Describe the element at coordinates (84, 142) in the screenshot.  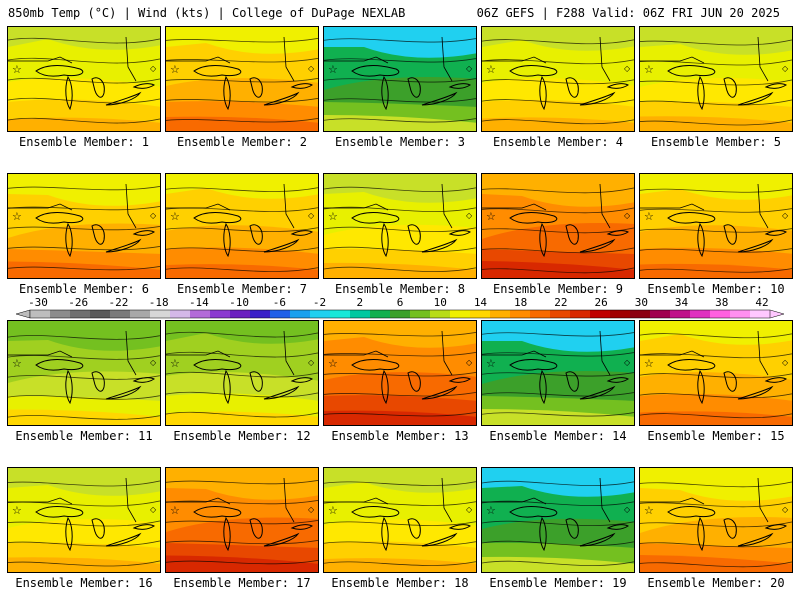
I see `ensemble-member-label: Ensemble Member: 1` at that location.